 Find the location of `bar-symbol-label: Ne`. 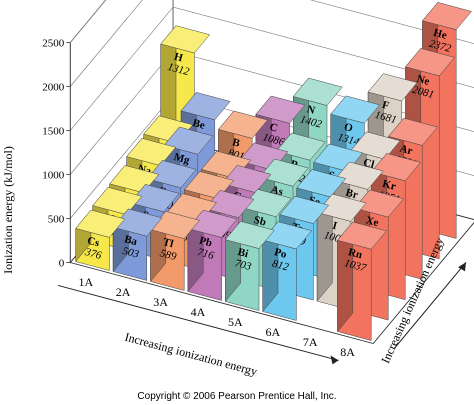

bar-symbol-label: Ne is located at coordinates (423, 80).